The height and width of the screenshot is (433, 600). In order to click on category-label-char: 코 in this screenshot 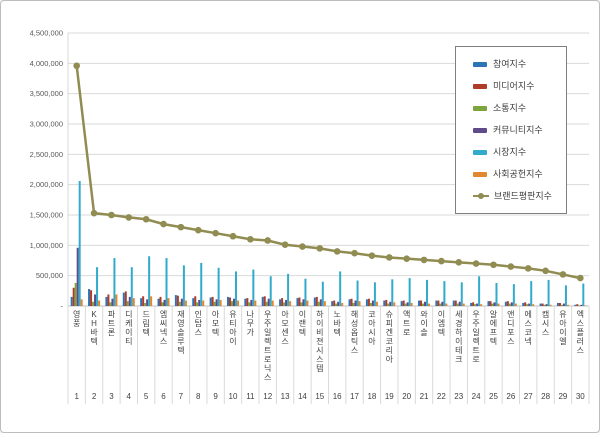, I will do `click(389, 341)`.